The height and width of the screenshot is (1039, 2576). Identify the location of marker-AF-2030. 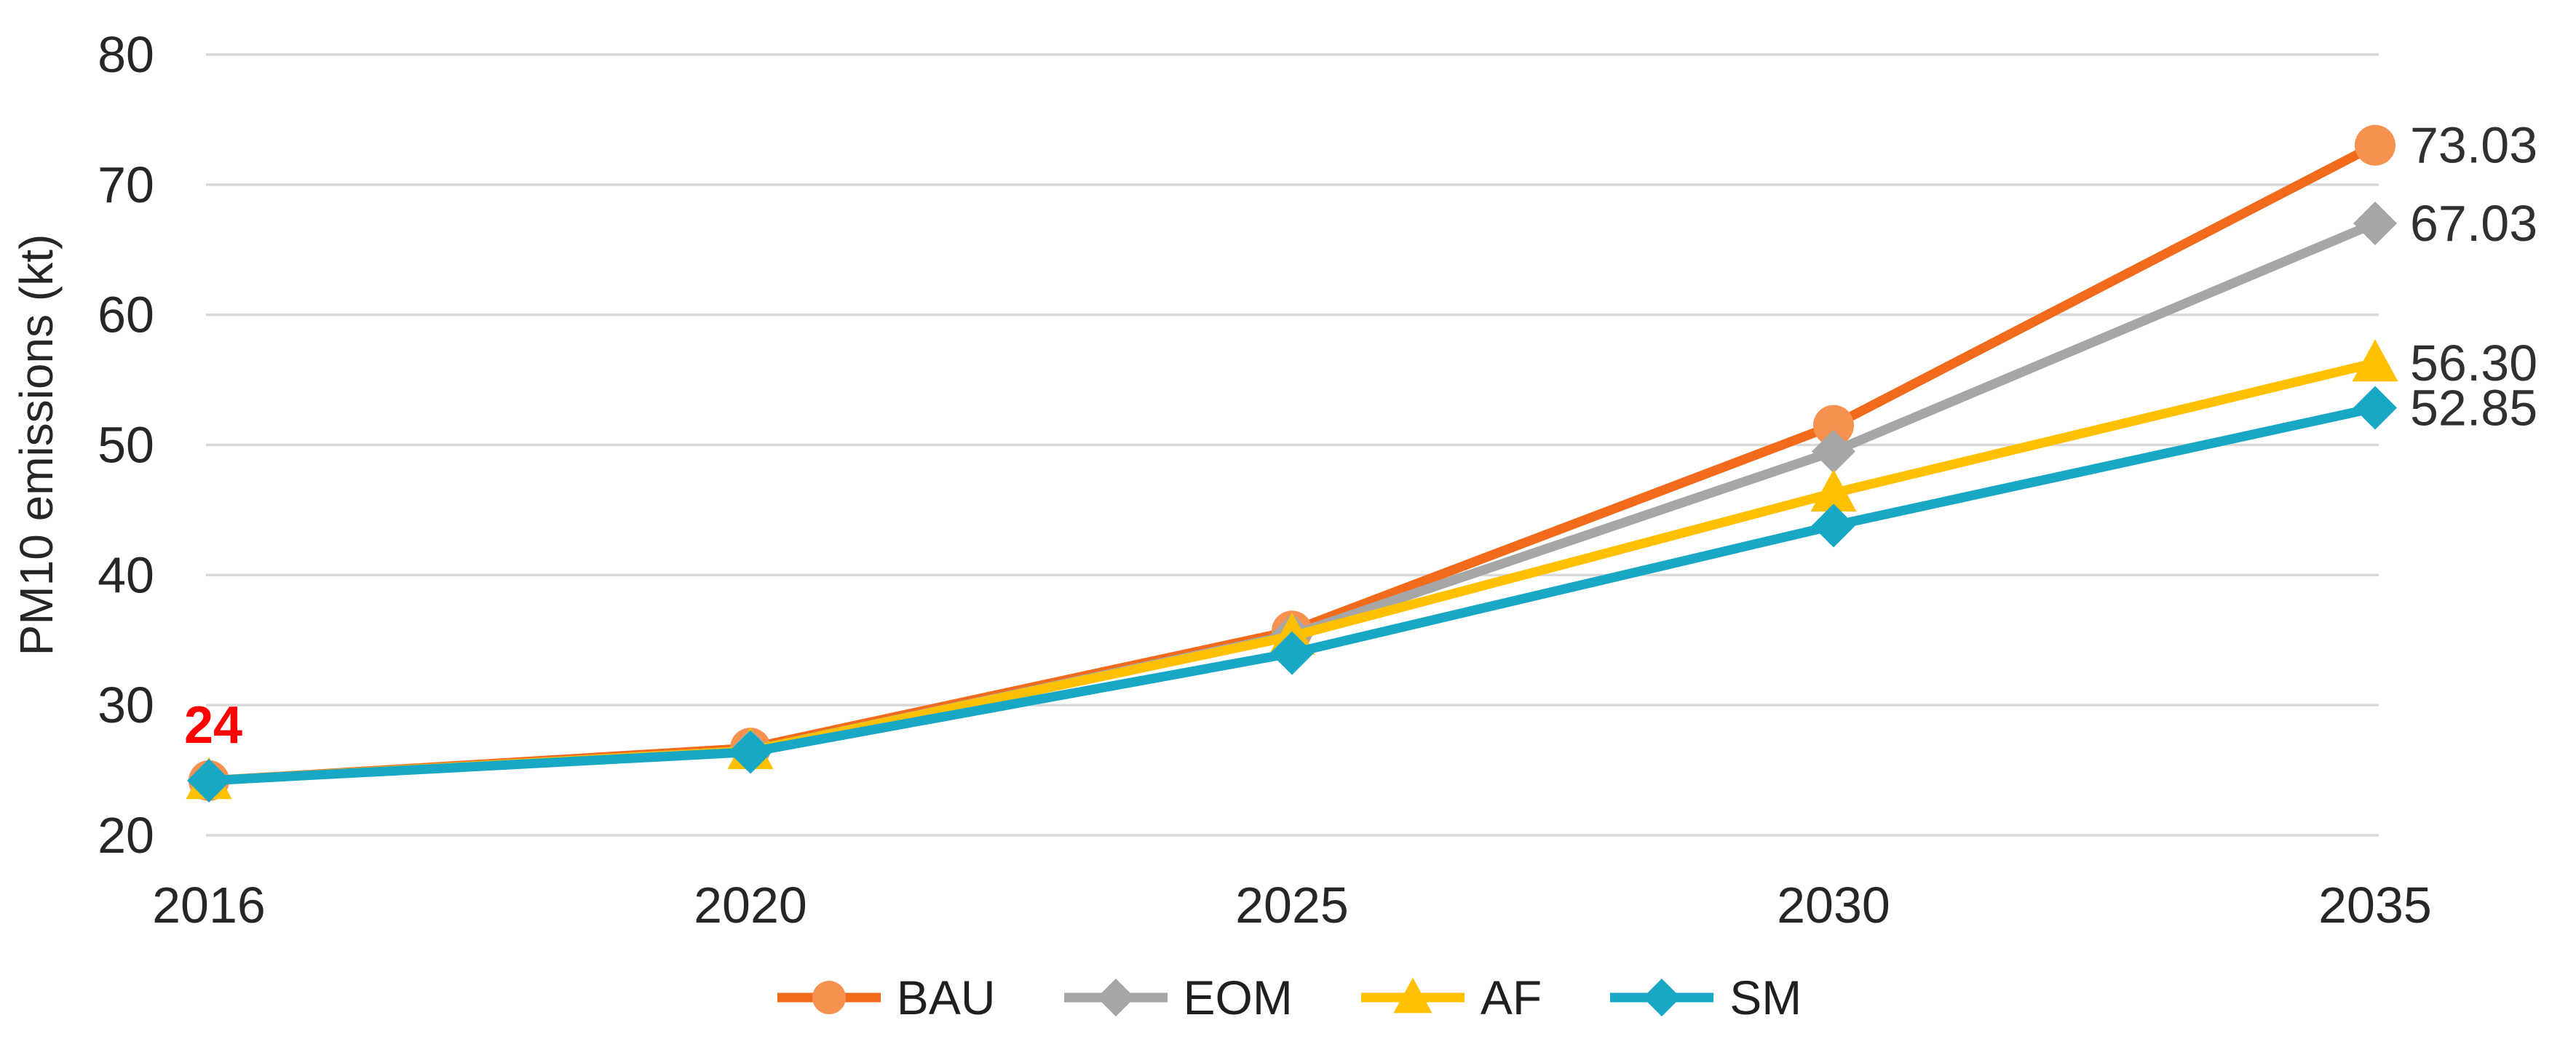
(1833, 490).